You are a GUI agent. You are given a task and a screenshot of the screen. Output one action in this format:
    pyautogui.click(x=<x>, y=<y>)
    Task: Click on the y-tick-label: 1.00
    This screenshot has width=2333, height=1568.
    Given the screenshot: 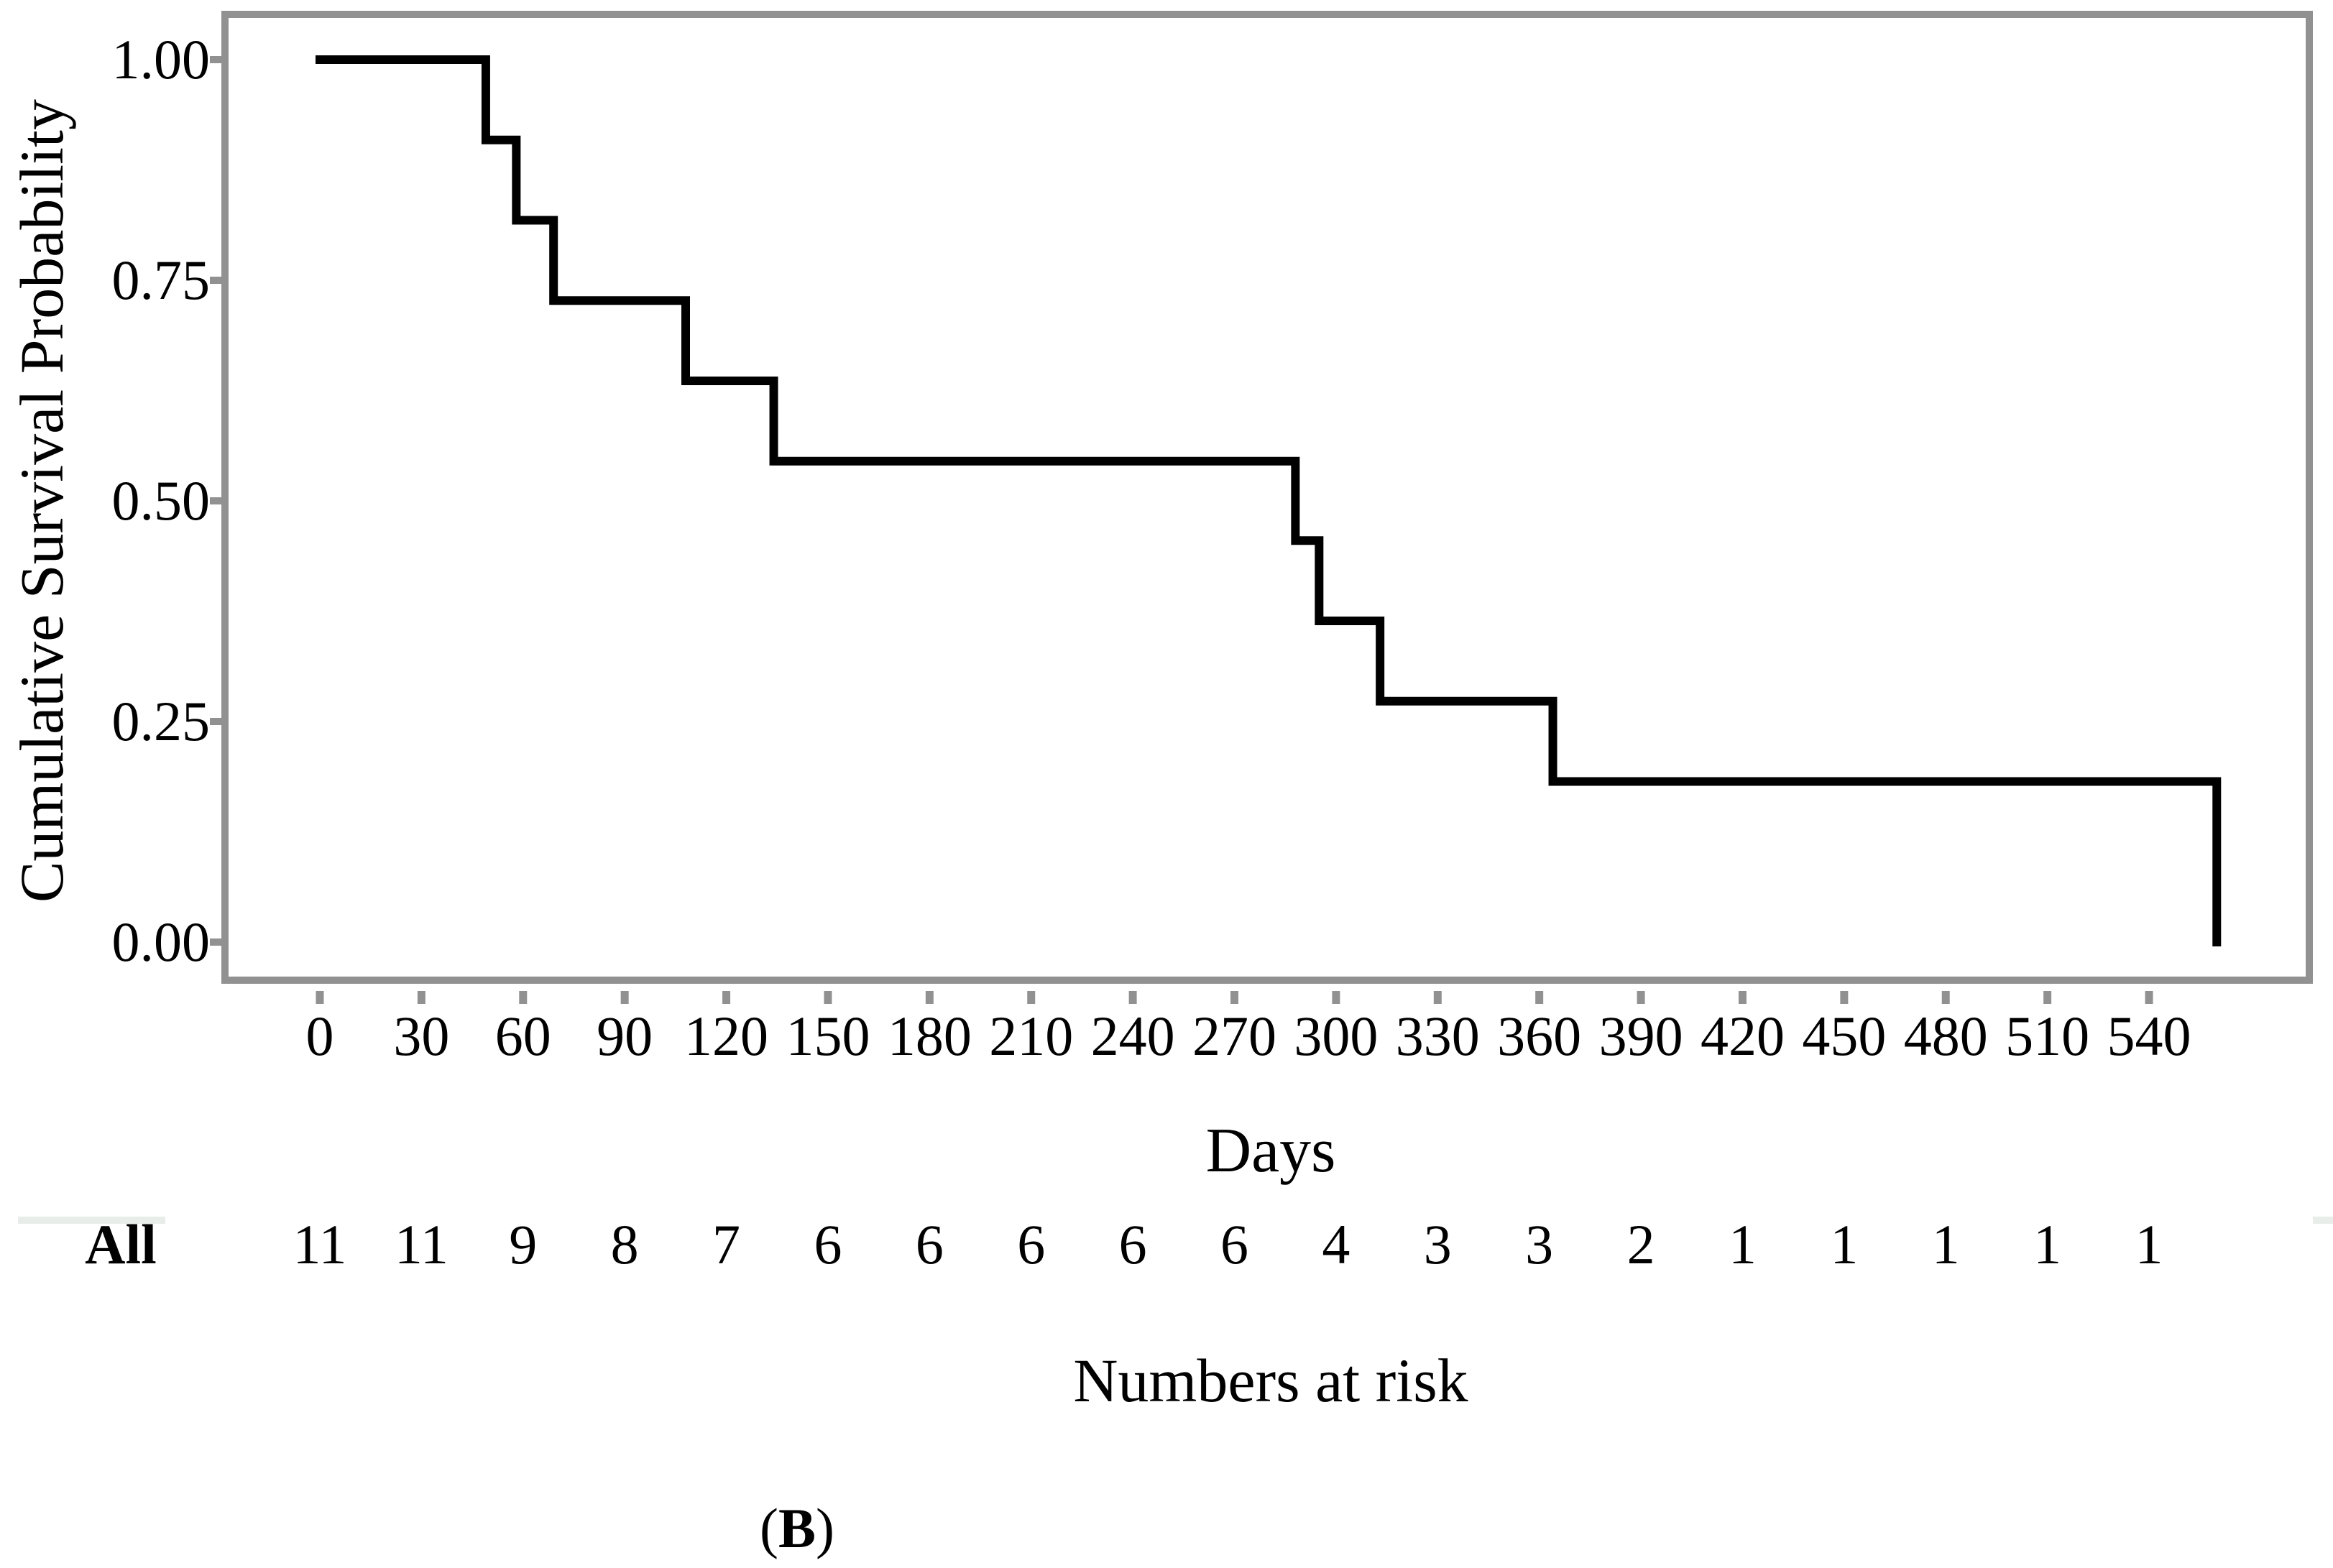 What is the action you would take?
    pyautogui.click(x=161, y=59)
    